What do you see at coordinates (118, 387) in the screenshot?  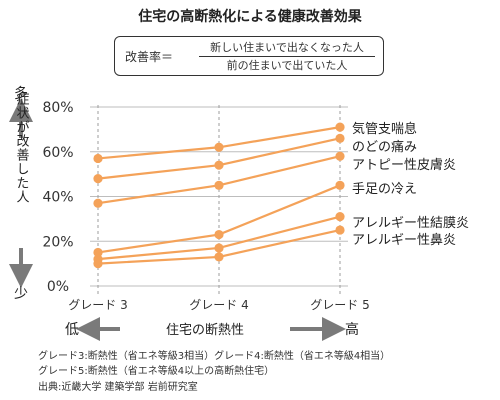 I see `footnote-source: 出典:近畿大学 建築学部 岩前研究室` at bounding box center [118, 387].